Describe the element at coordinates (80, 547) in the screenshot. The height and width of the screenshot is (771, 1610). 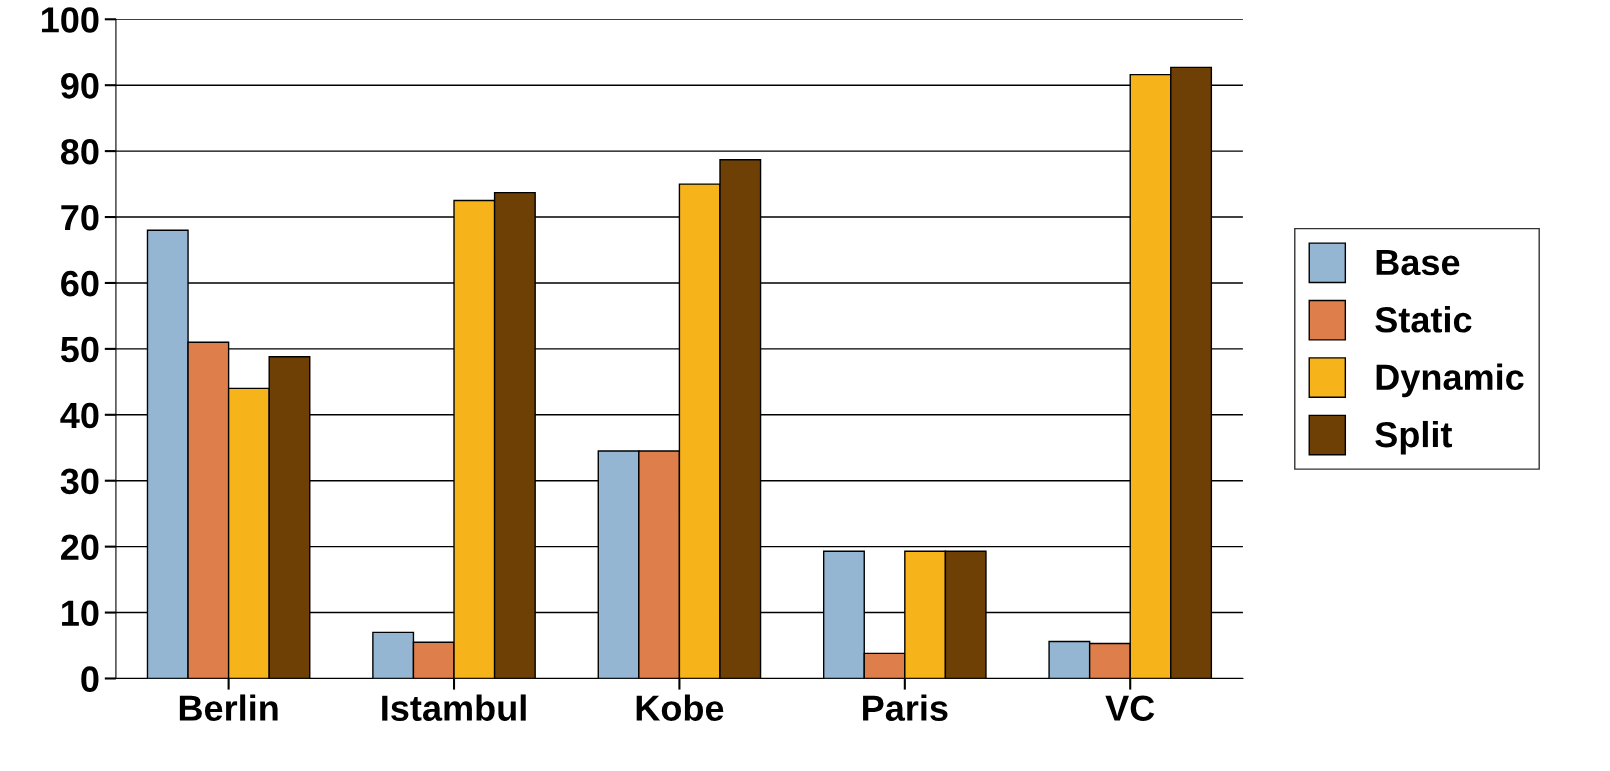
I see `y-tick-label: 20` at that location.